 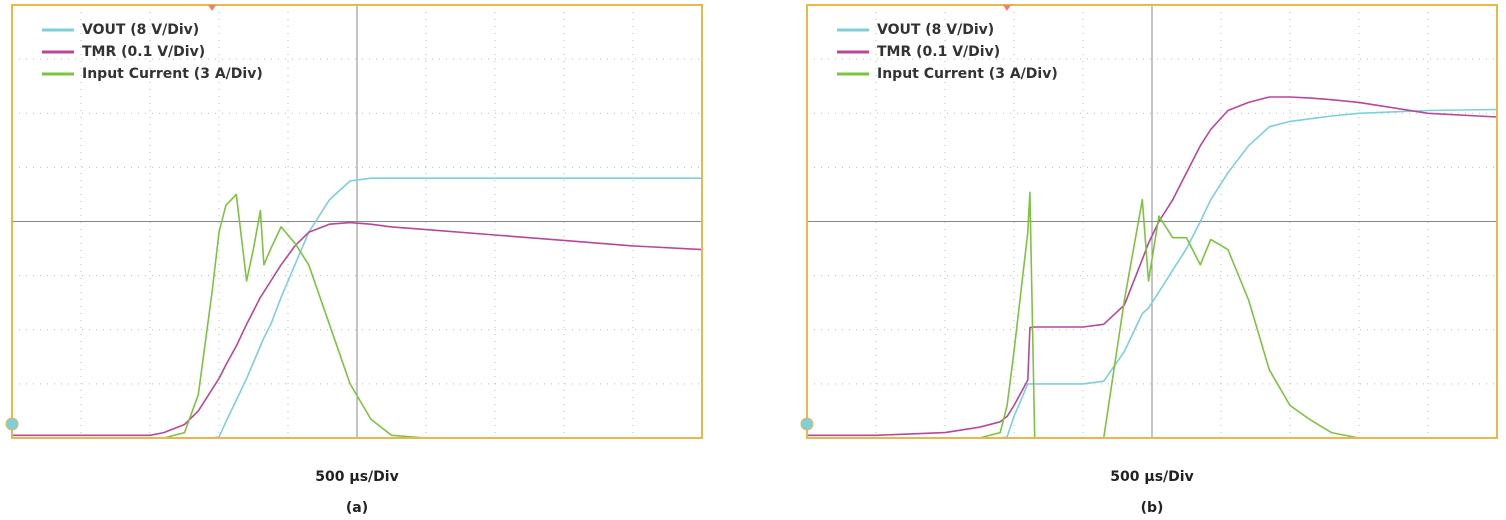 What do you see at coordinates (357, 508) in the screenshot?
I see `caption: (a)` at bounding box center [357, 508].